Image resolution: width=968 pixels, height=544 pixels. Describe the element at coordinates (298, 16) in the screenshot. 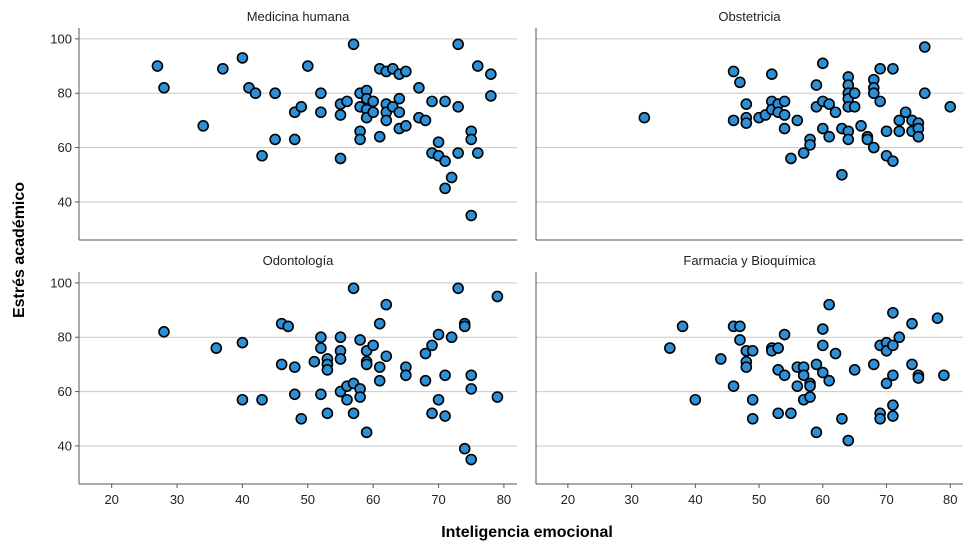

I see `panel-title: Medicina humana` at that location.